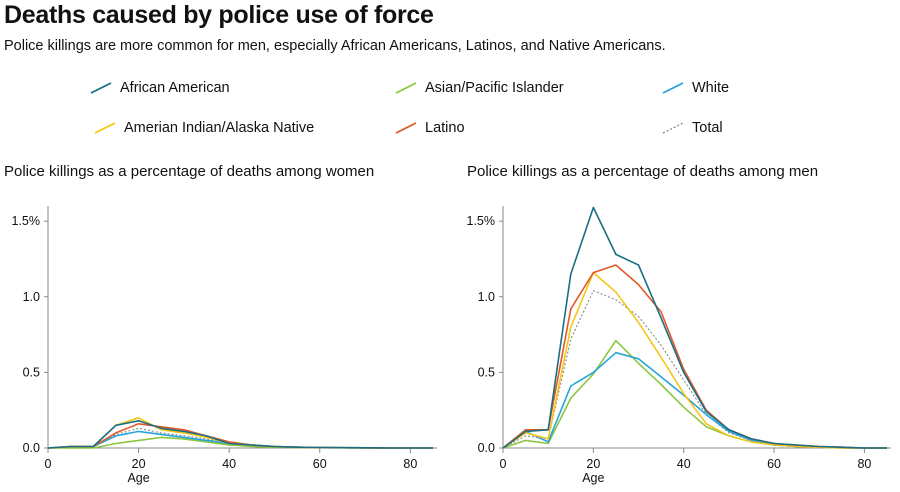  Describe the element at coordinates (593, 478) in the screenshot. I see `men-x-axis-label: Age` at that location.